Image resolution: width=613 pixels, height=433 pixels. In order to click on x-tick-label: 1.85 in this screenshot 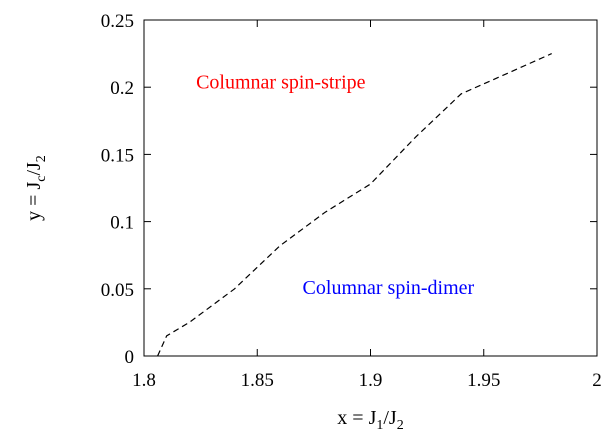, I will do `click(257, 380)`.